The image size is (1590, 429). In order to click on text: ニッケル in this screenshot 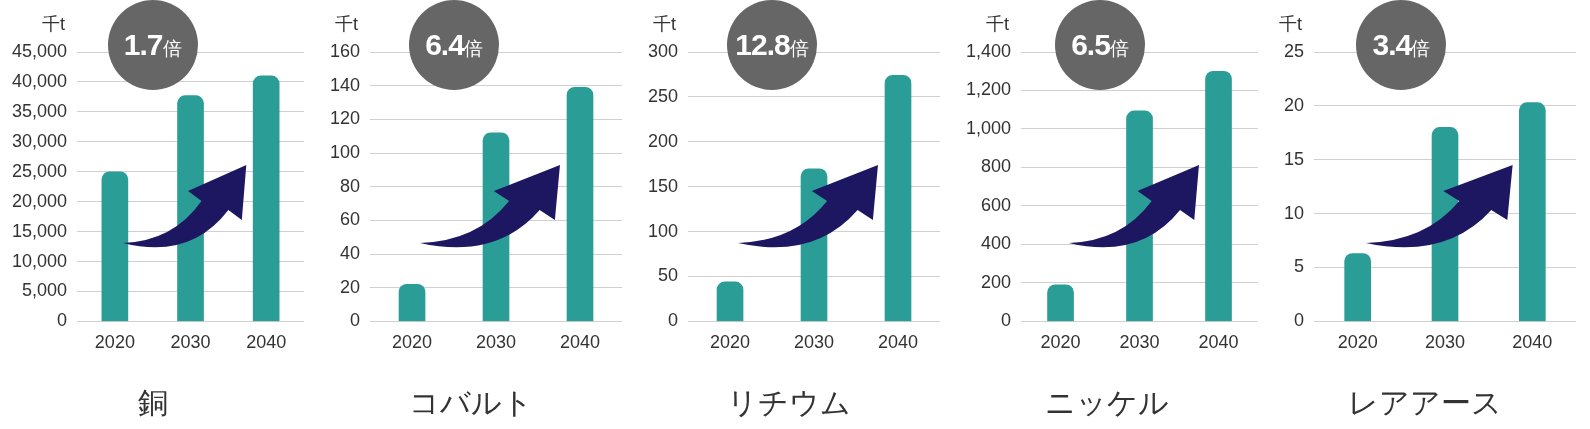, I will do `click(1107, 403)`.